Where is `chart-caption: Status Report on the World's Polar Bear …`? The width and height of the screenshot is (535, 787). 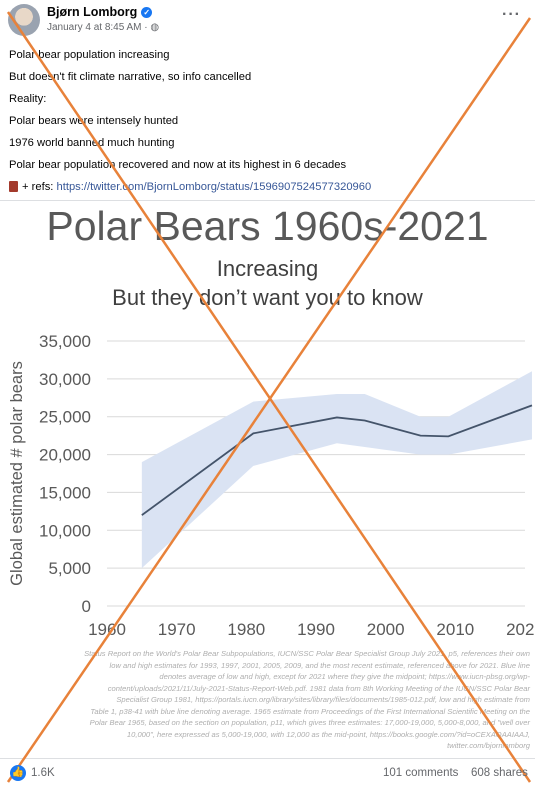
chart-caption: Status Report on the World's Polar Bear … is located at coordinates (285, 700).